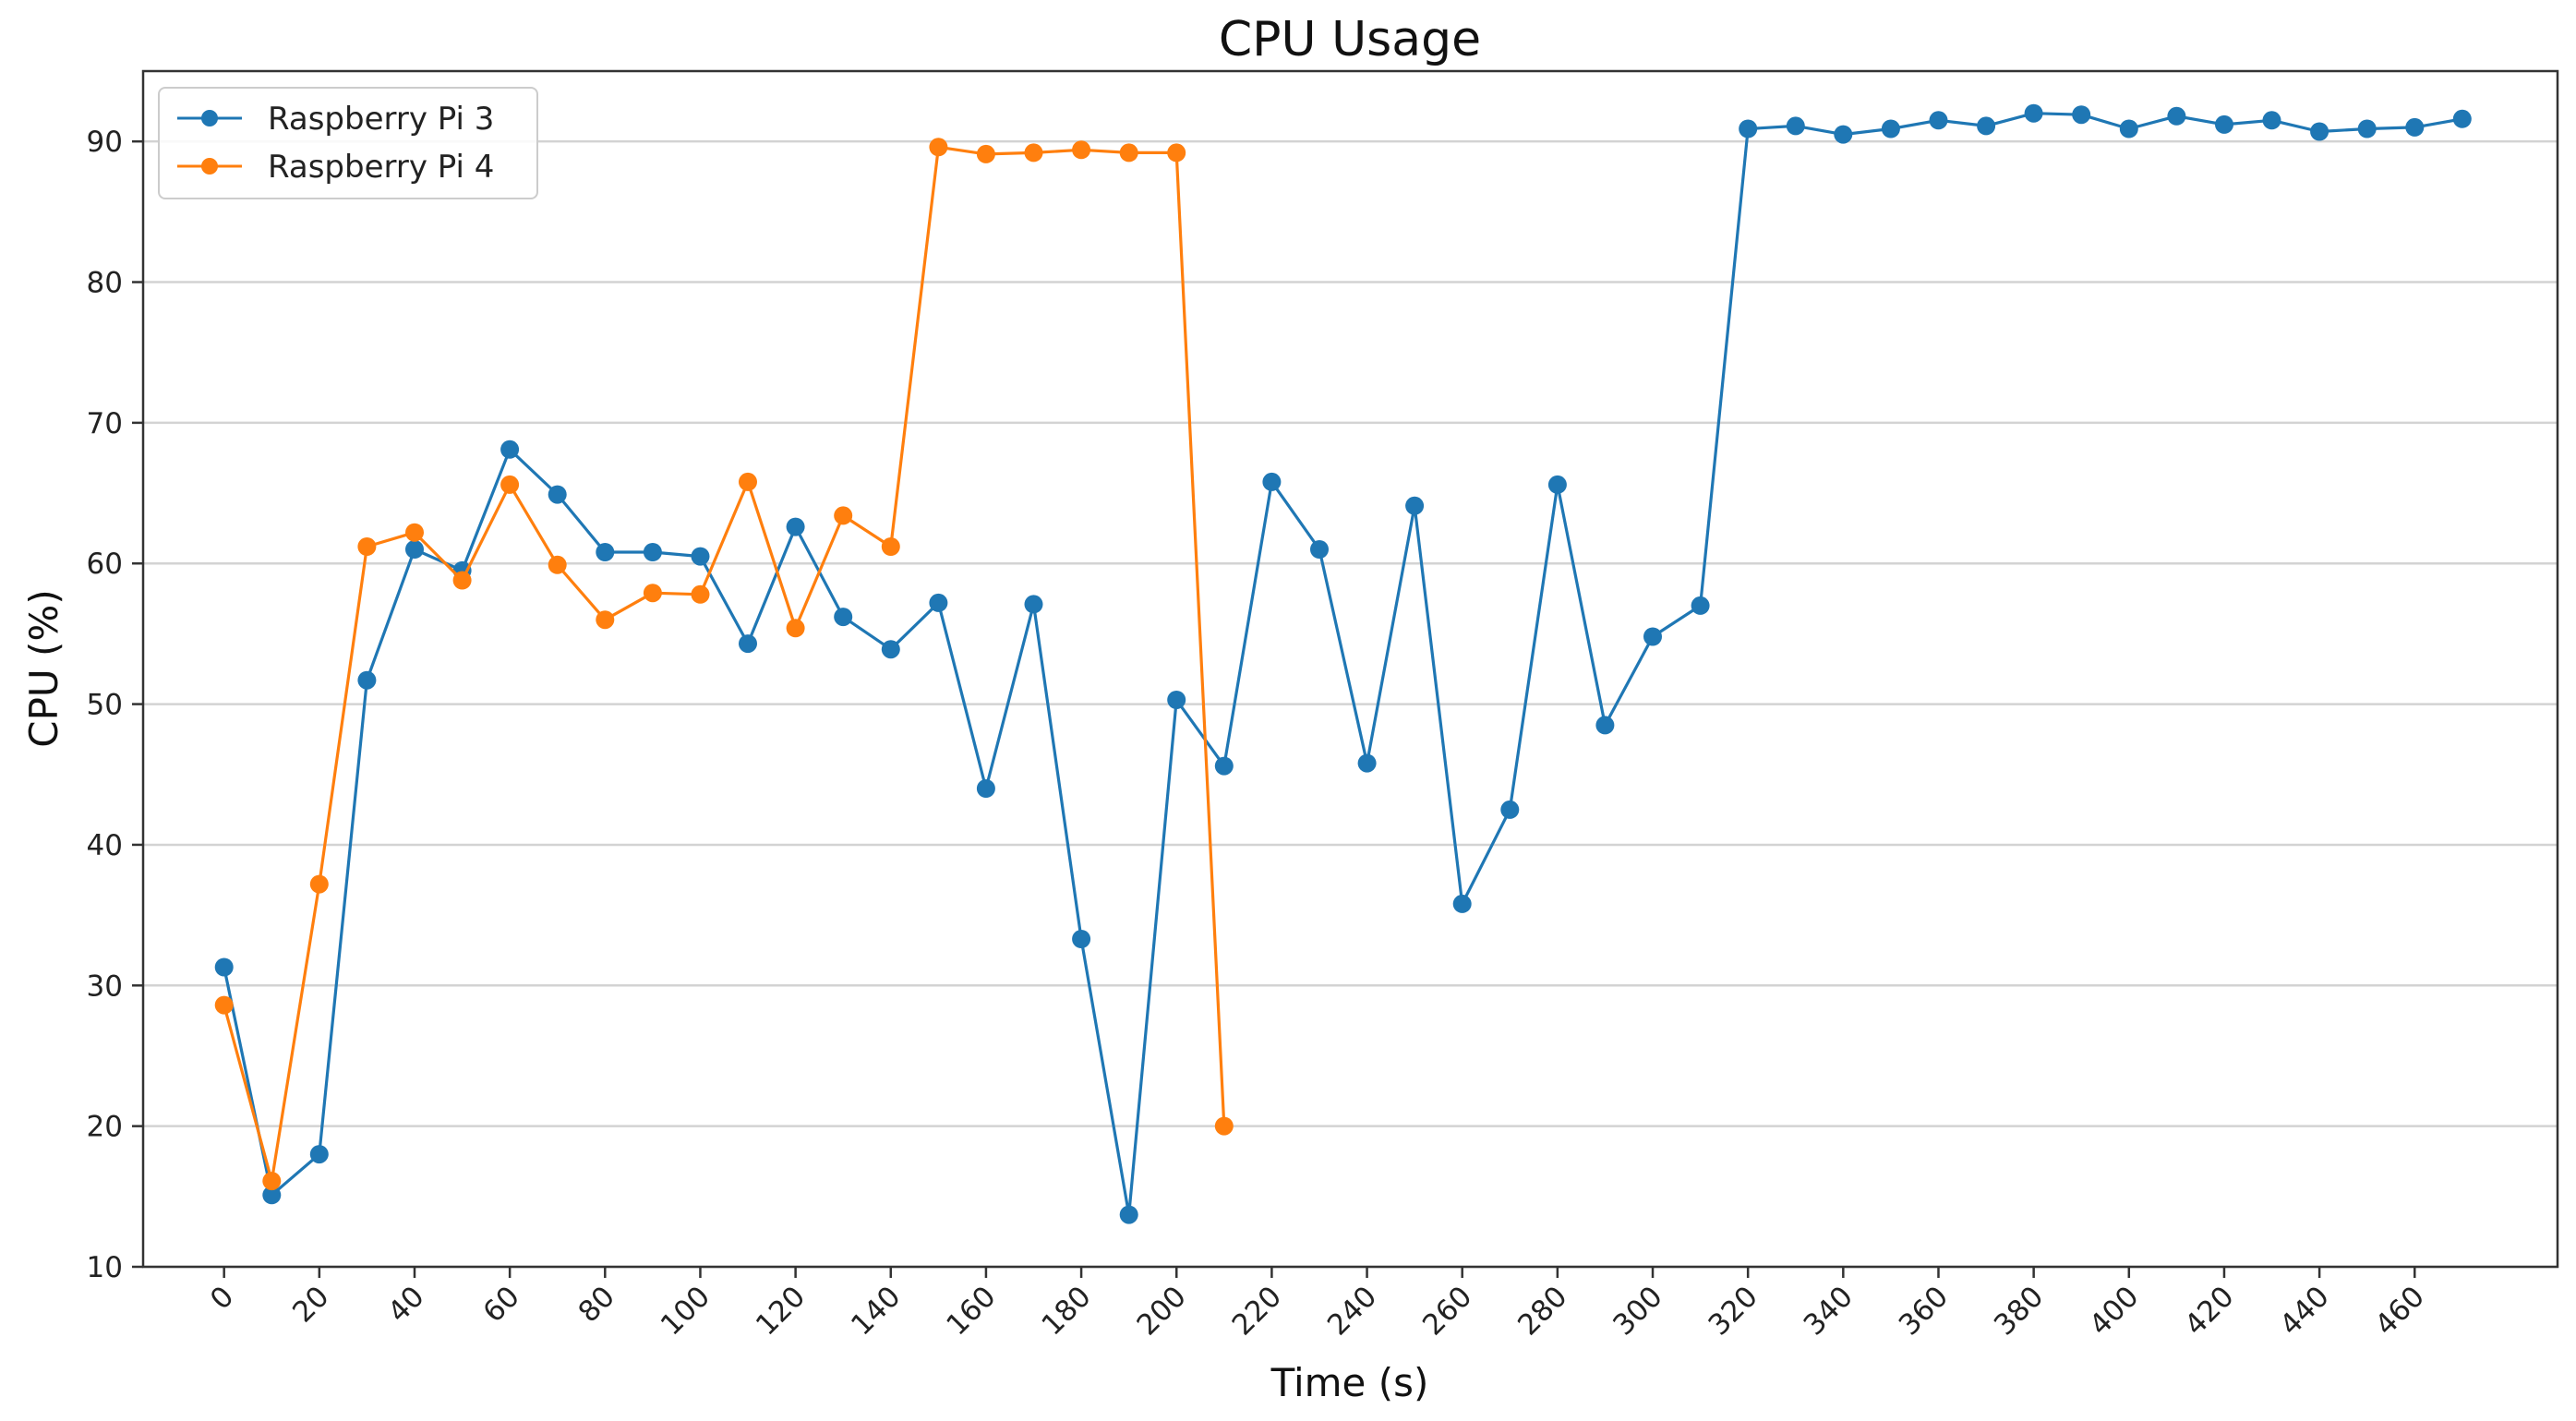 This screenshot has height=1421, width=2576. I want to click on legend-box, so click(348, 143).